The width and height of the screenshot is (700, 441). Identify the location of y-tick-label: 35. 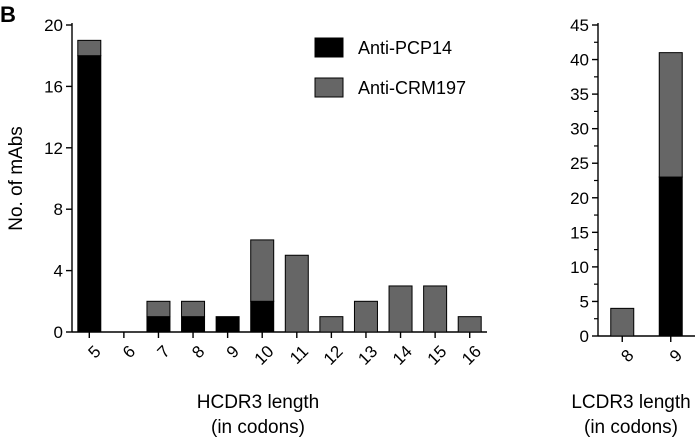
(579, 94).